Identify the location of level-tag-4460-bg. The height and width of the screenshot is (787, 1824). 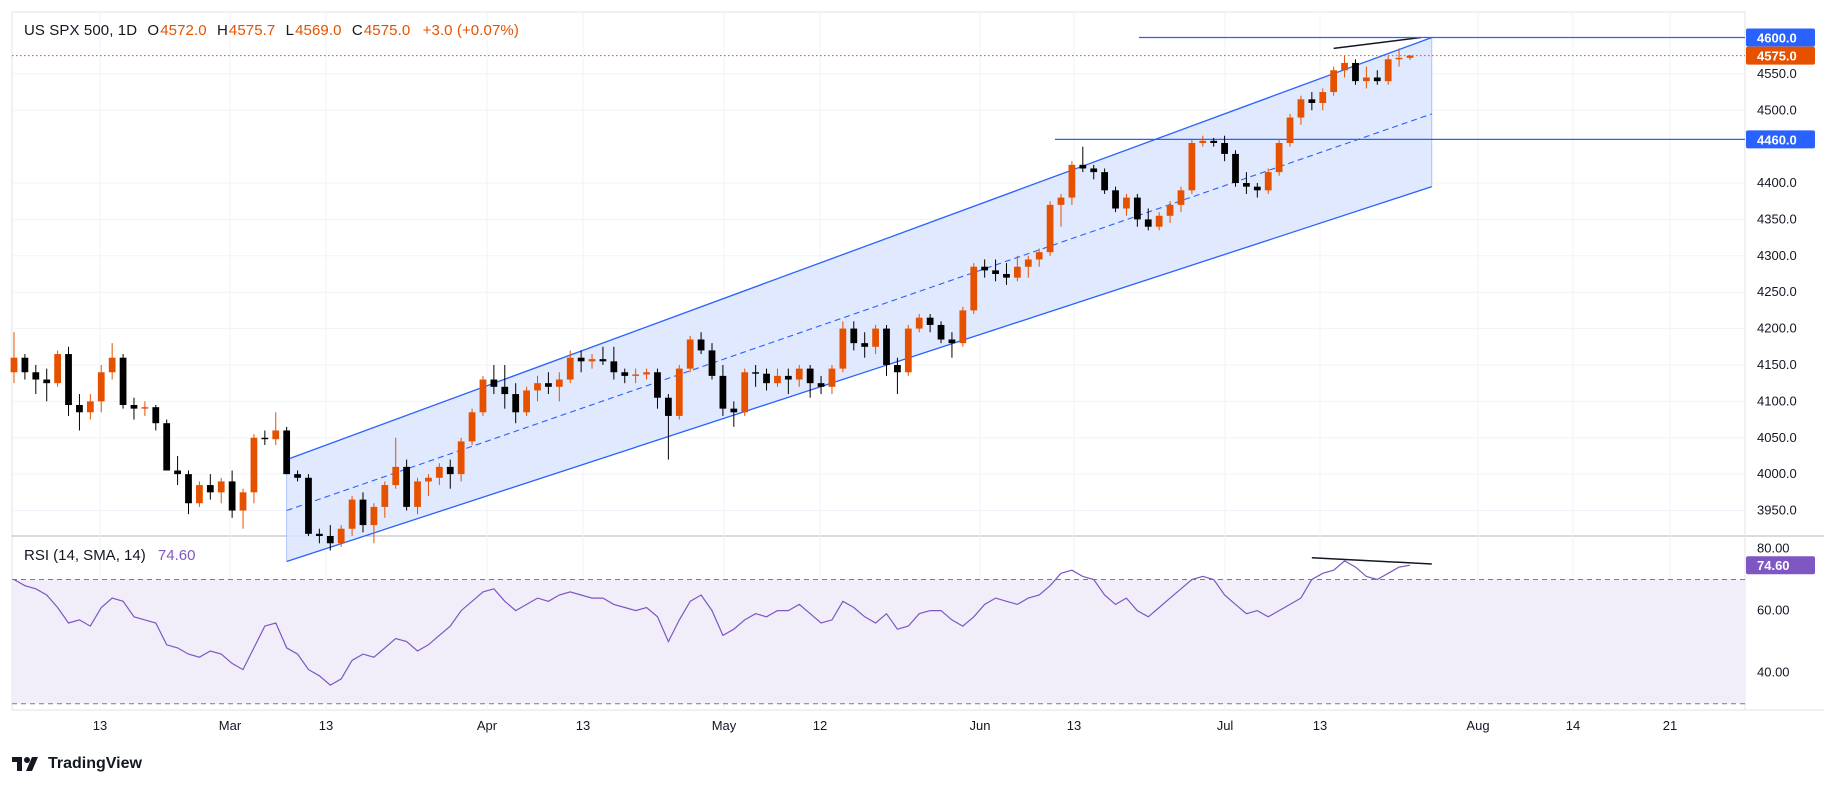
(1780, 139).